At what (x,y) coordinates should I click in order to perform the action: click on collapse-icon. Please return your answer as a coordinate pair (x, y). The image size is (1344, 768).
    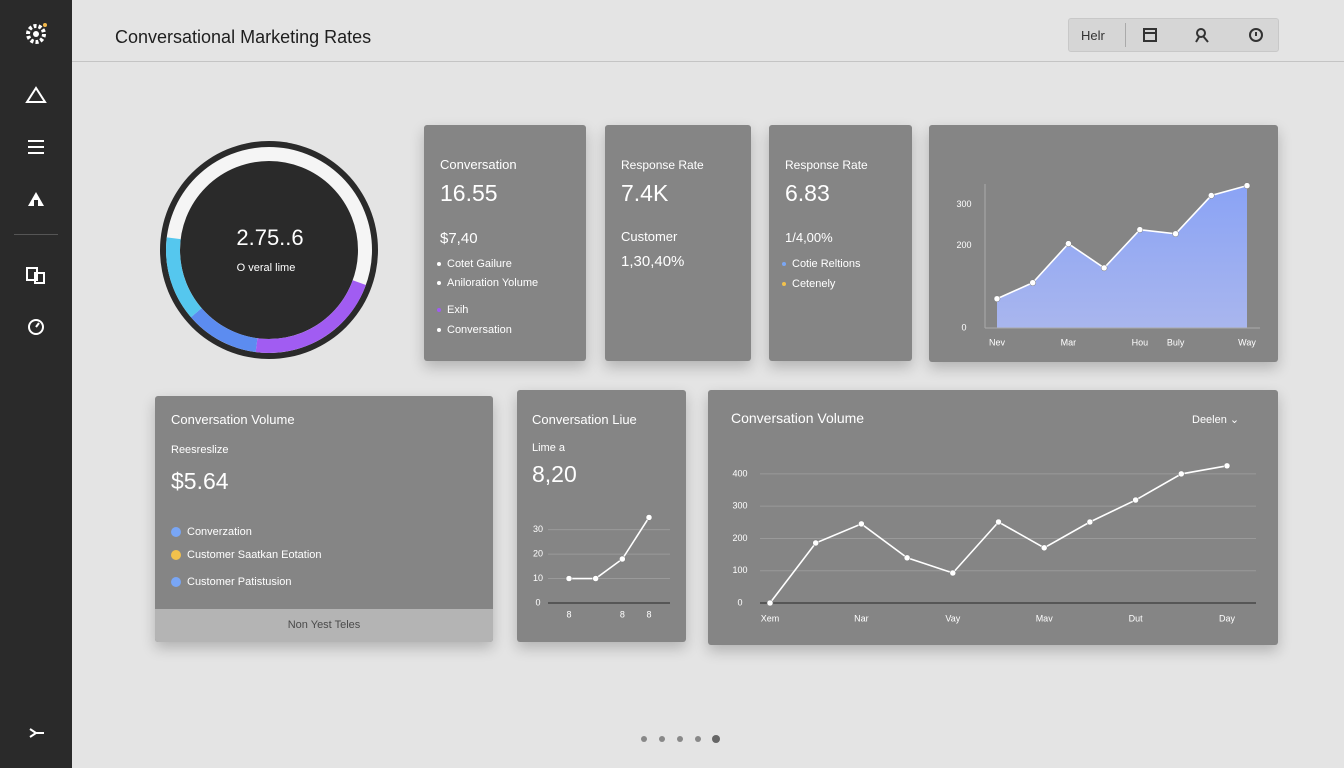
    Looking at the image, I should click on (36, 733).